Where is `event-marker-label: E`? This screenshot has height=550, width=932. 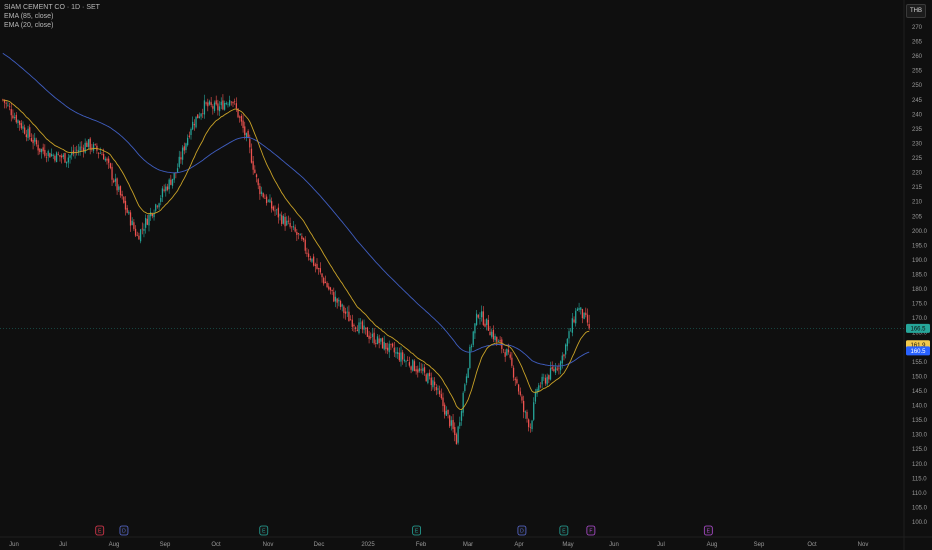 event-marker-label: E is located at coordinates (417, 532).